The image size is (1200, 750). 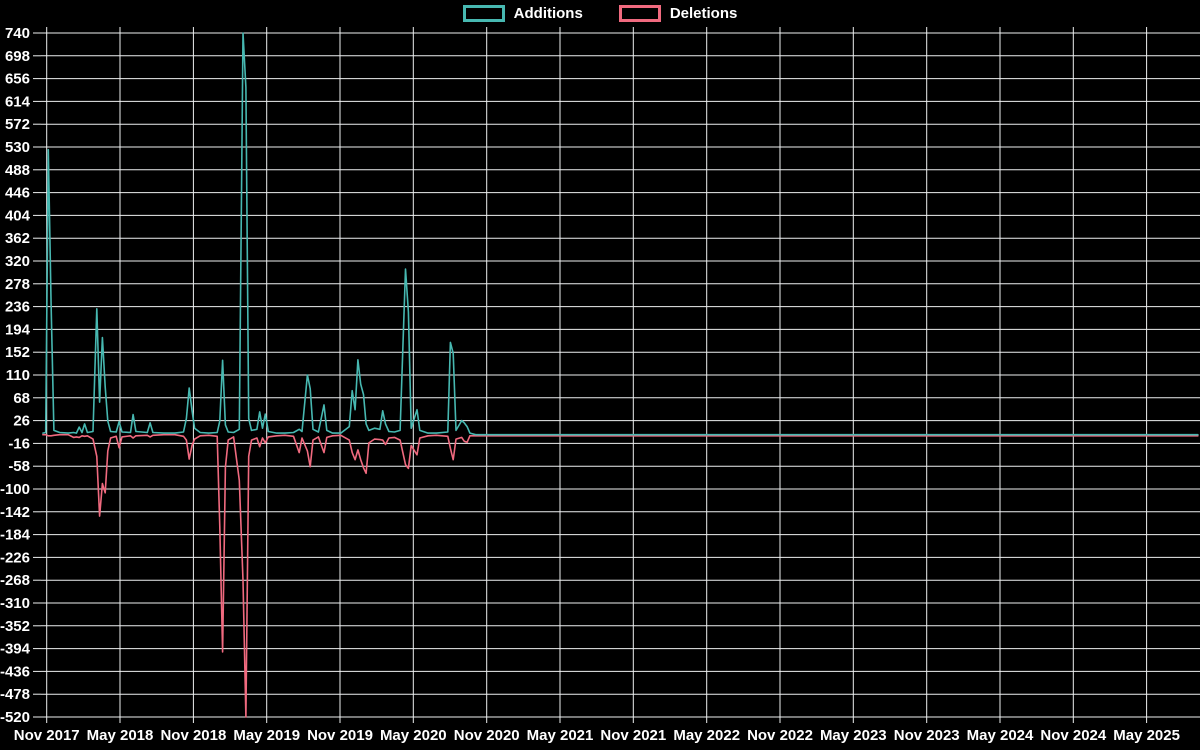 What do you see at coordinates (17, 193) in the screenshot?
I see `svg-text: 446` at bounding box center [17, 193].